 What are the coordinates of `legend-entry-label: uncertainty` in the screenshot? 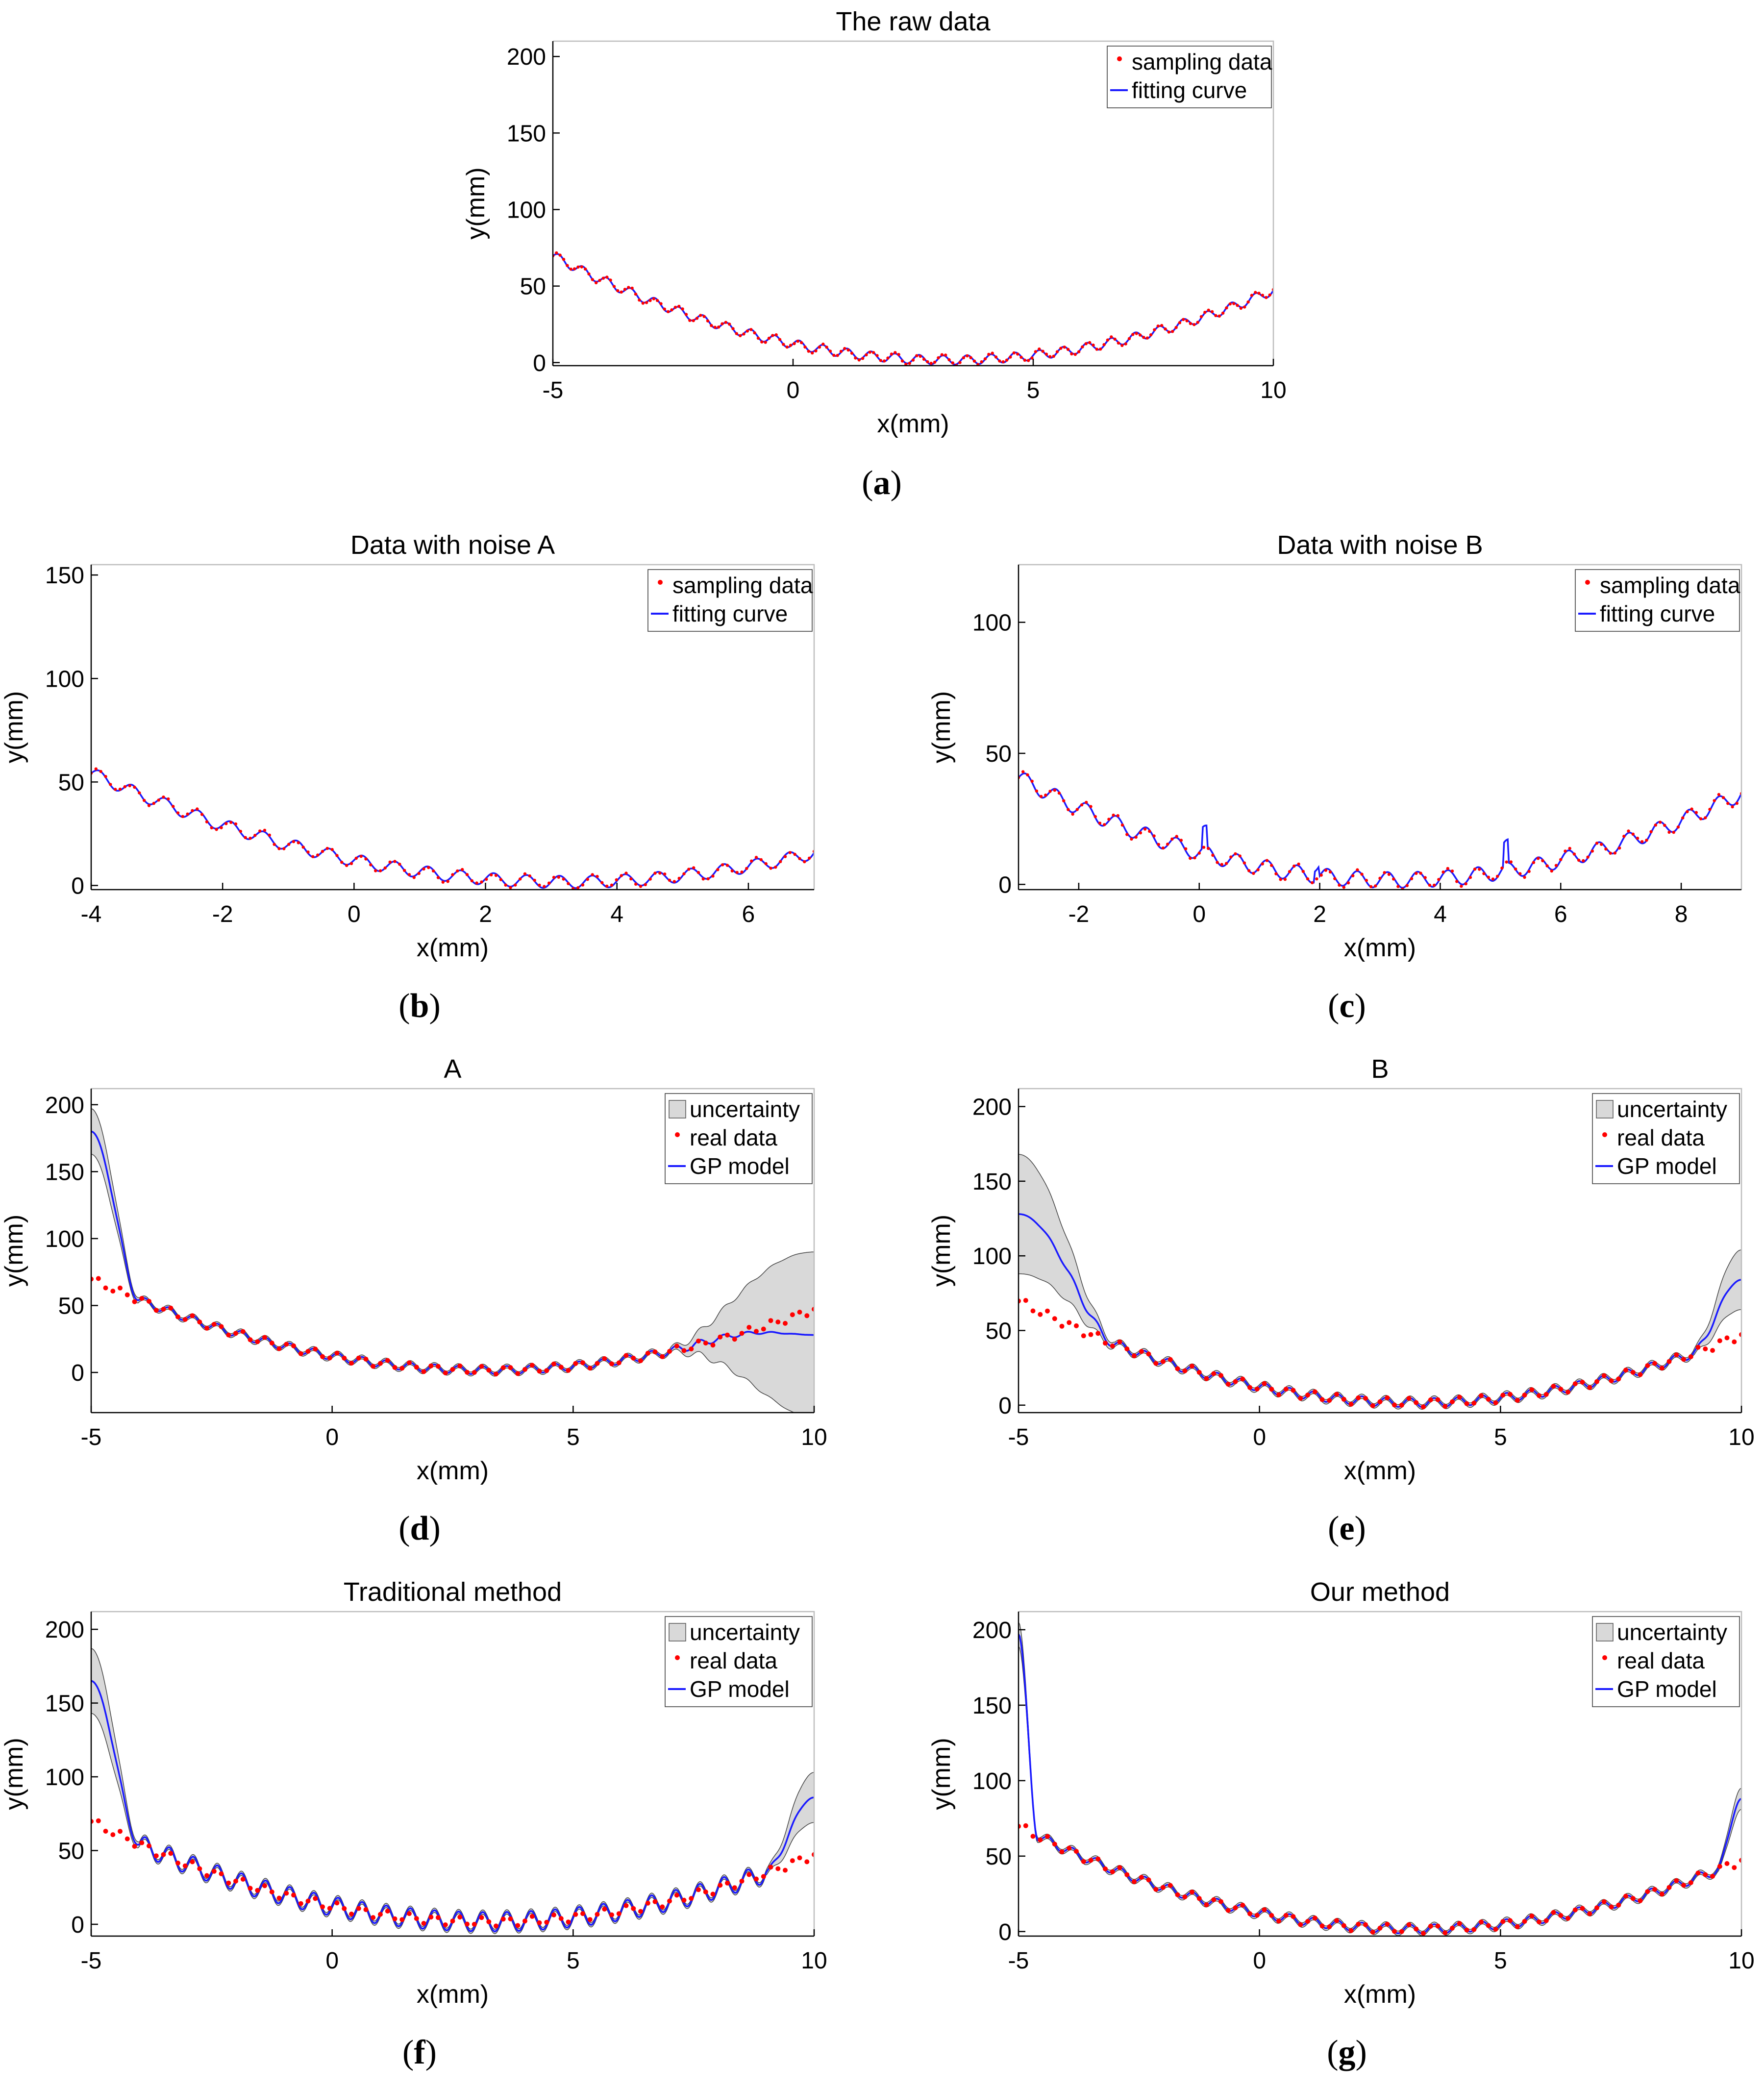 It's located at (1672, 1109).